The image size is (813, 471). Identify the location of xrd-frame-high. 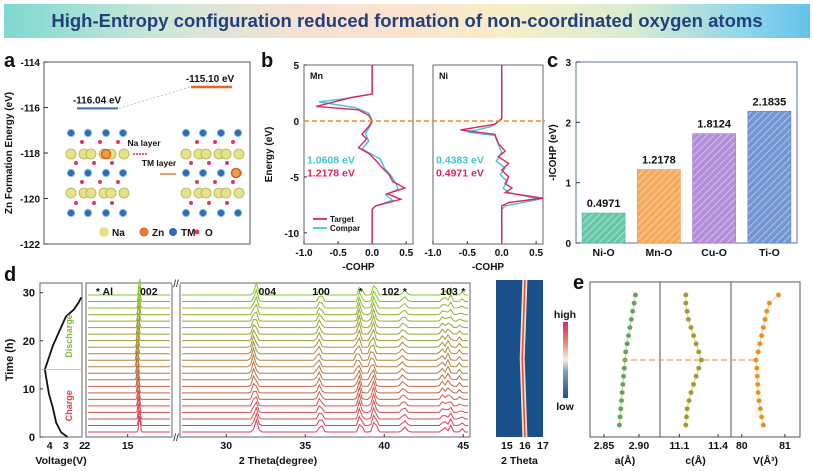
(325, 360).